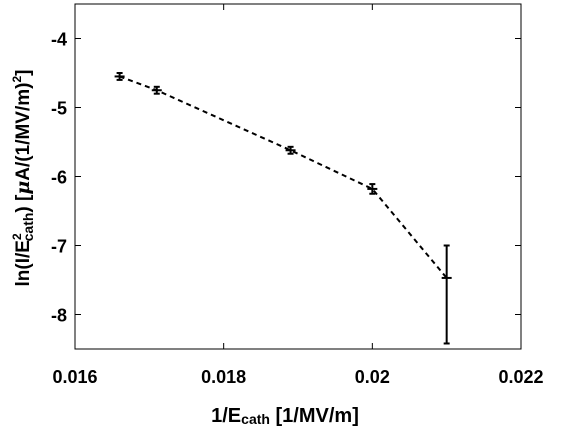 The height and width of the screenshot is (438, 561). What do you see at coordinates (59, 316) in the screenshot?
I see `y-tick-label: -8` at bounding box center [59, 316].